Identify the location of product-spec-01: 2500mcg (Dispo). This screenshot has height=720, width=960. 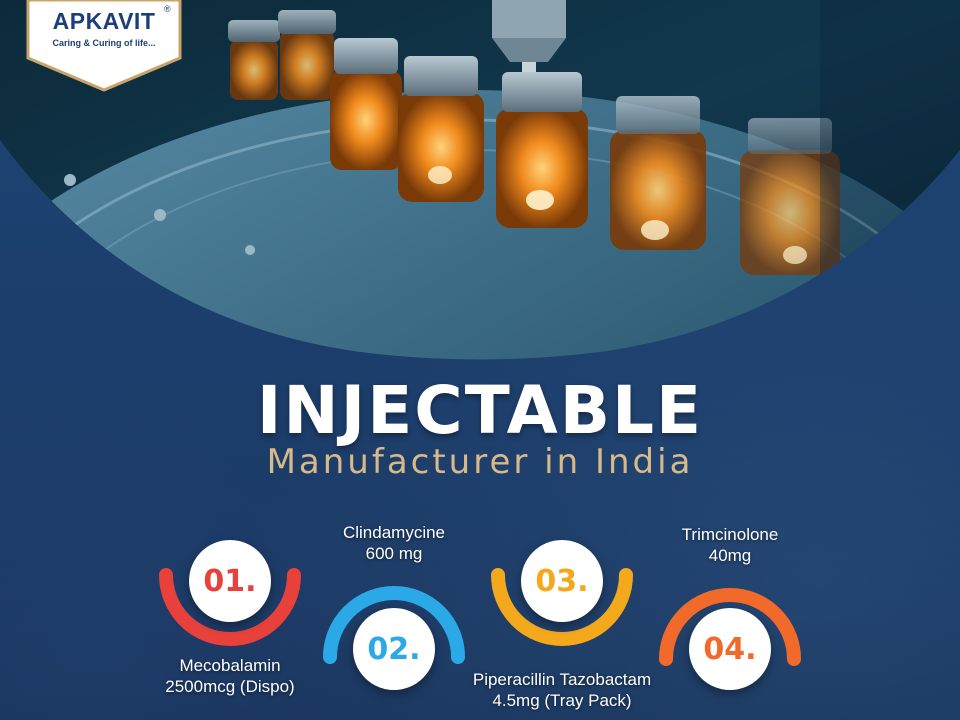
(230, 686).